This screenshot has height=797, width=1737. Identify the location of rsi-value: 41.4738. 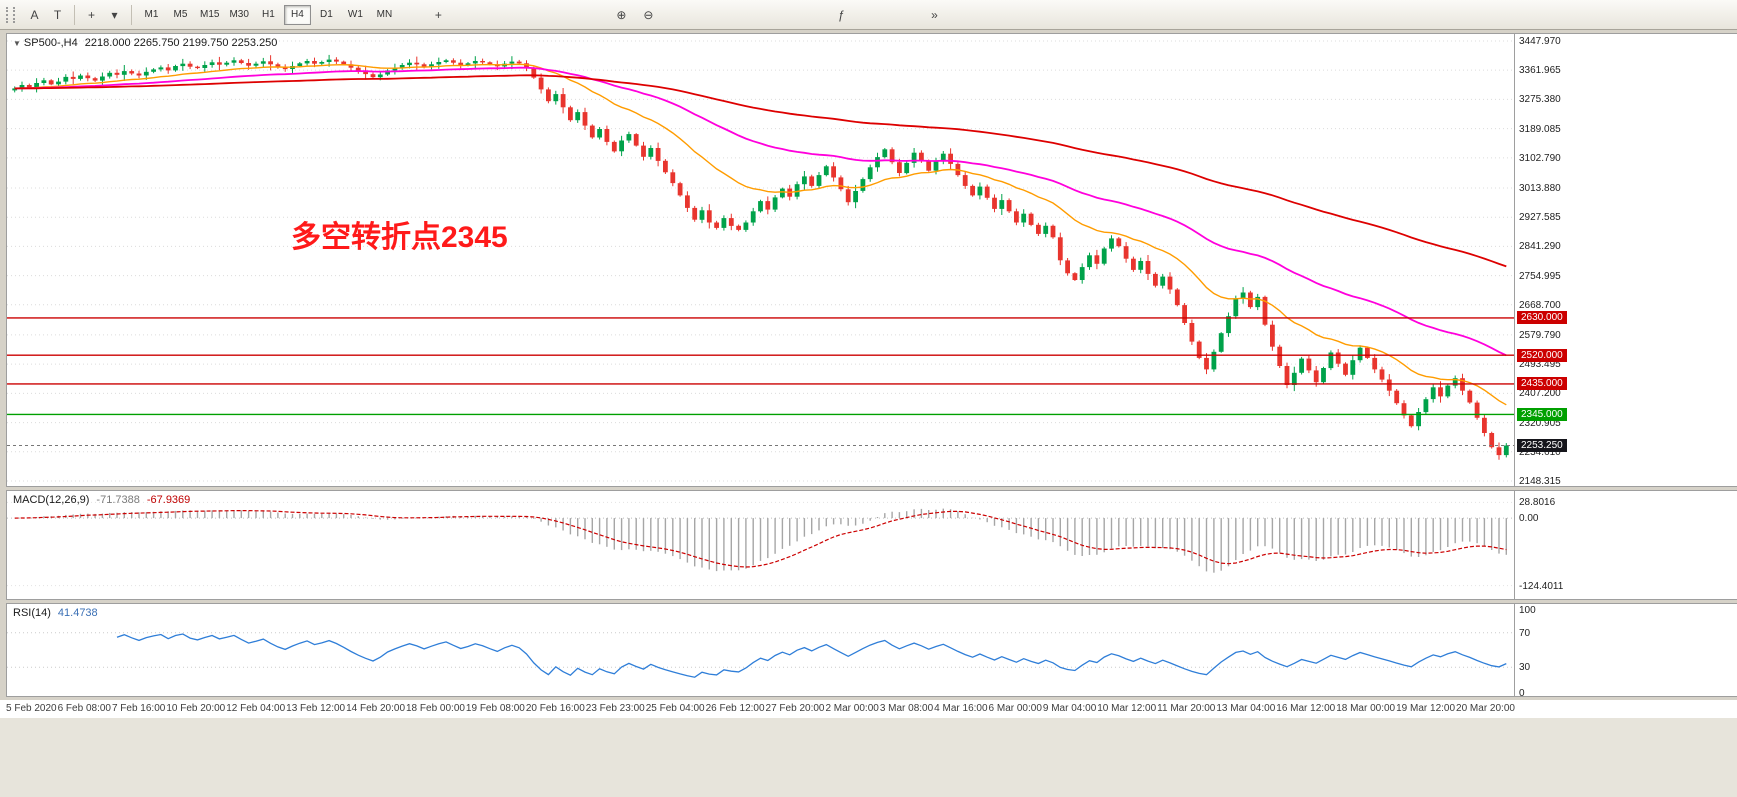
(77, 613).